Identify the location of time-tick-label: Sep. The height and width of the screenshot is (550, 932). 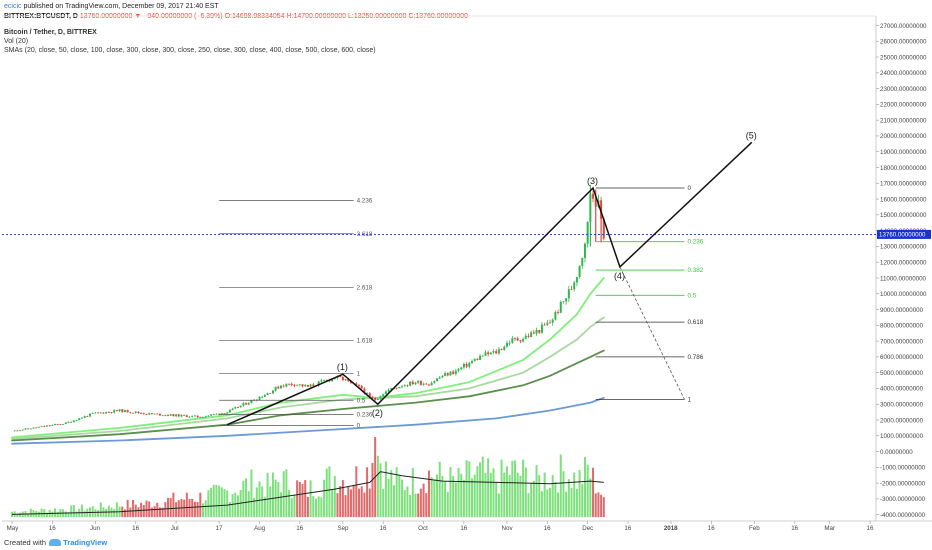
(343, 528).